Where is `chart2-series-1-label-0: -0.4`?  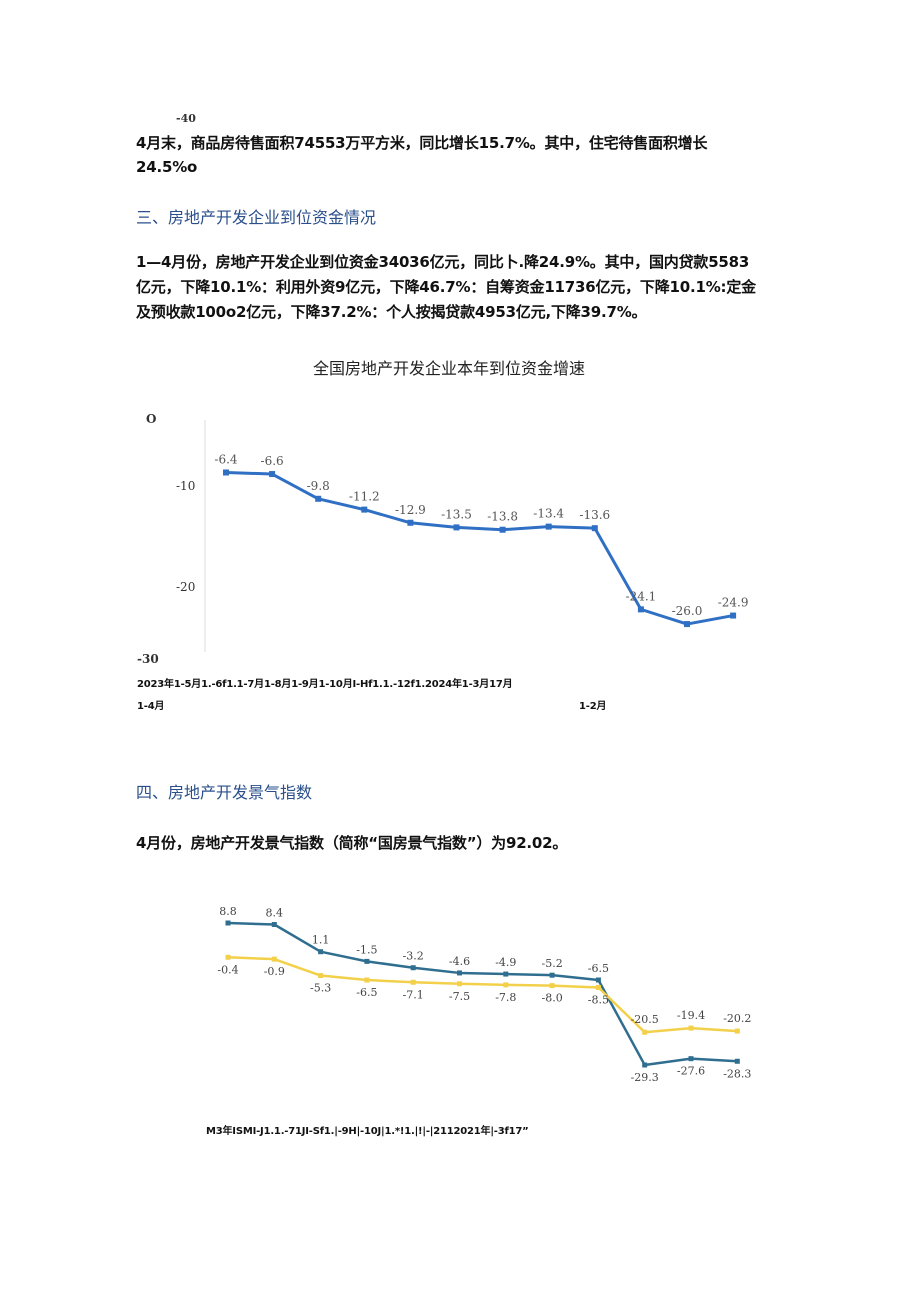
chart2-series-1-label-0: -0.4 is located at coordinates (227, 969).